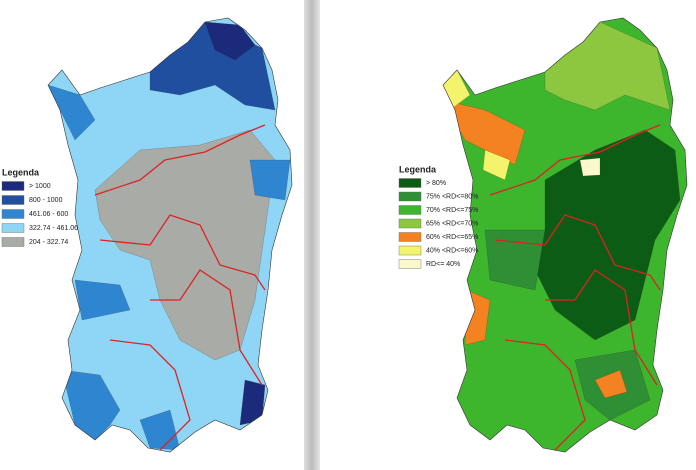 This screenshot has height=470, width=696. I want to click on legend-label: > 80%, so click(436, 183).